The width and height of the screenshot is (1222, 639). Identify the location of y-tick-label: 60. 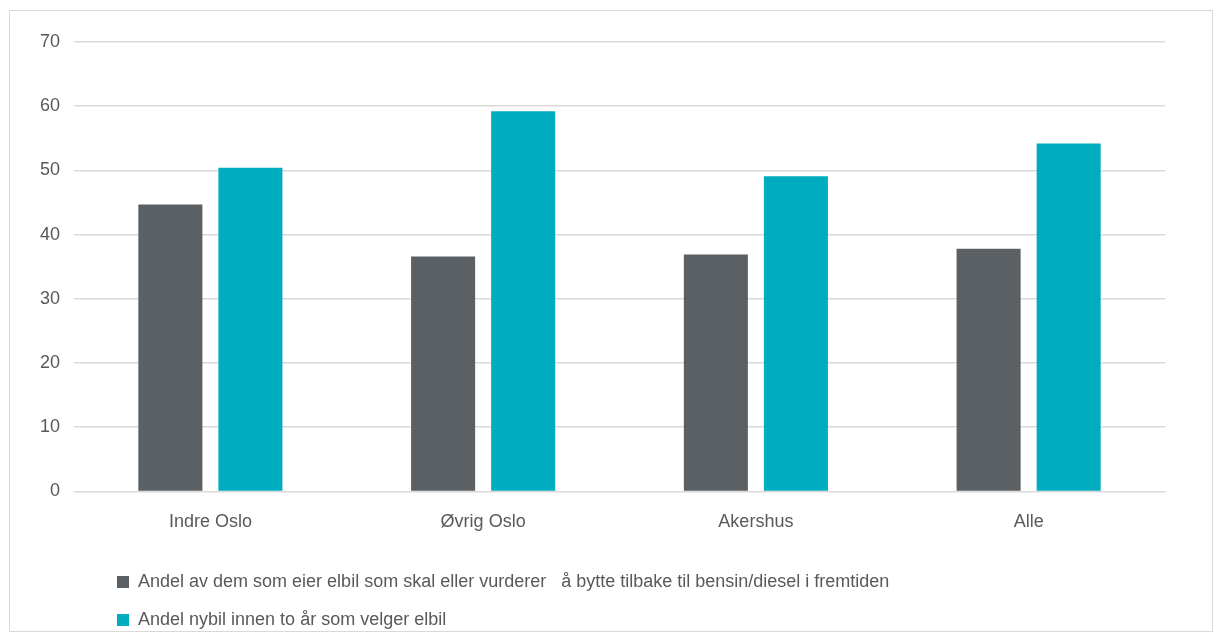
(50, 105).